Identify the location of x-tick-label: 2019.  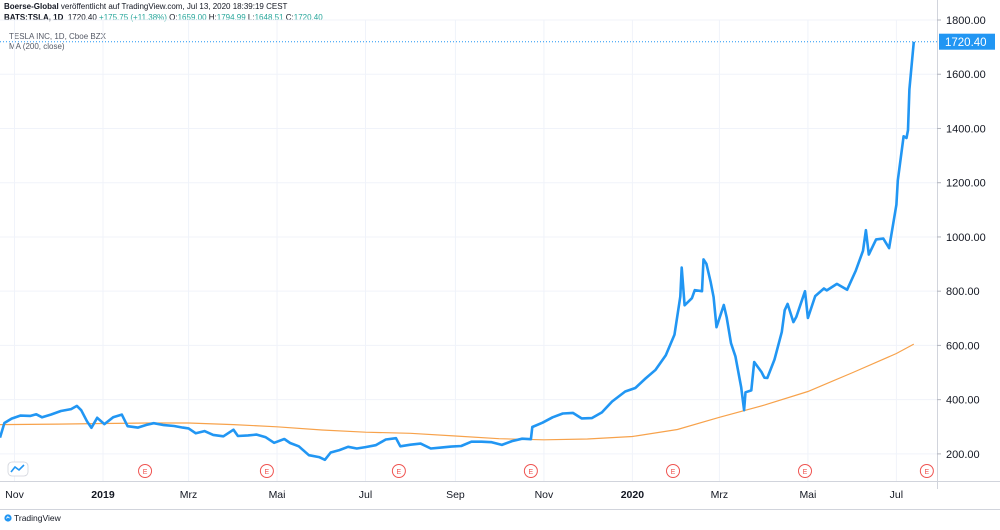
(103, 495).